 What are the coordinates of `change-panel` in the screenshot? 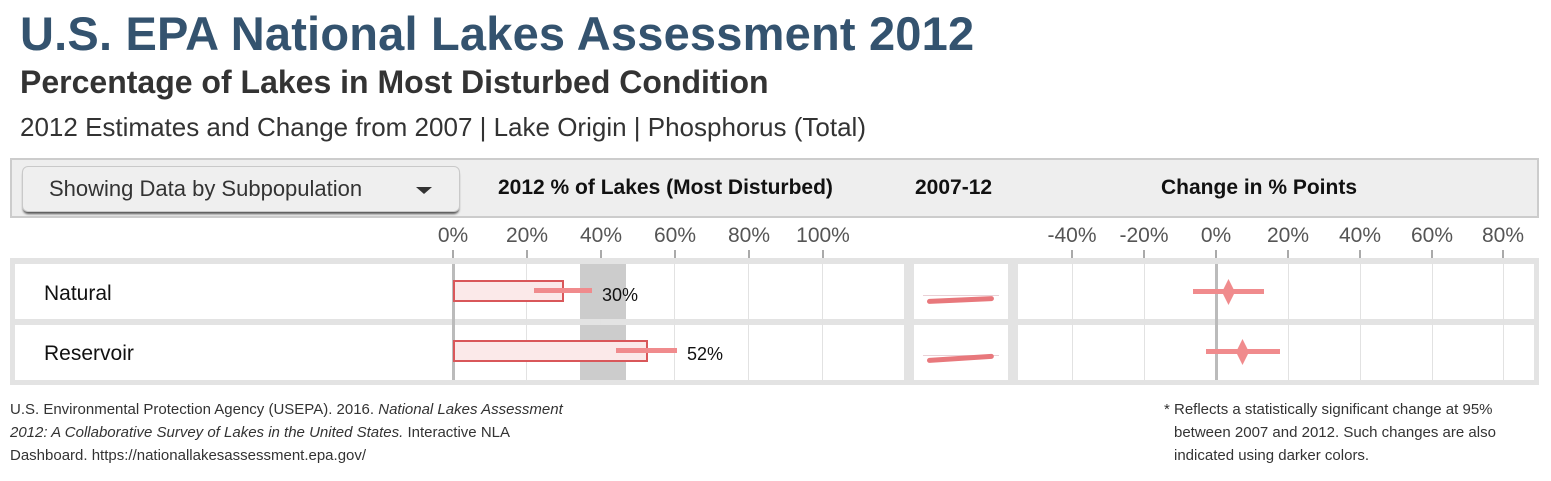 It's located at (1276, 321).